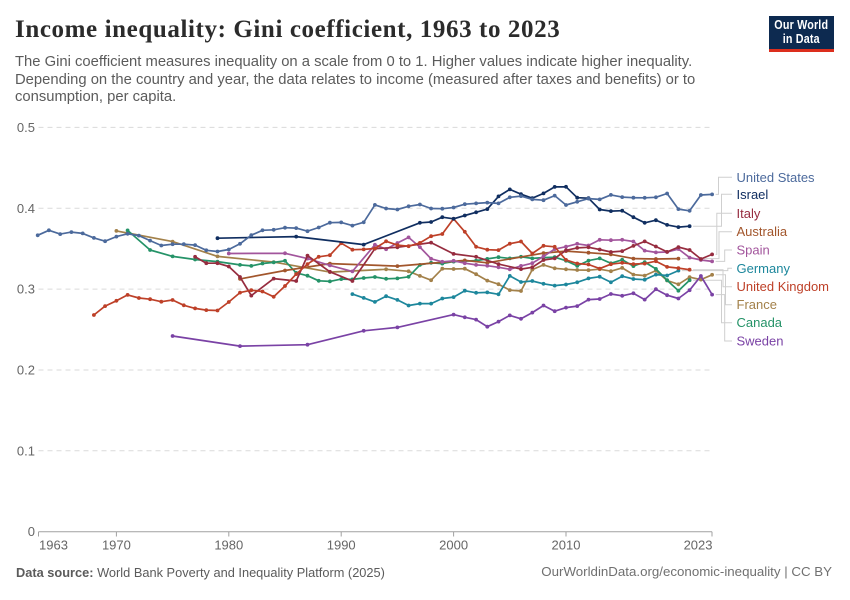 The width and height of the screenshot is (850, 600). I want to click on svg-text: 0.1, so click(26, 450).